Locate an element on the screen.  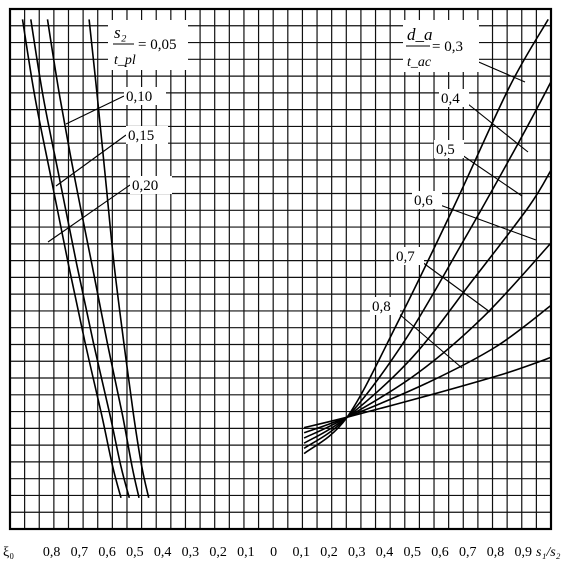
left-curve-label-2: 0,15 is located at coordinates (141, 136).